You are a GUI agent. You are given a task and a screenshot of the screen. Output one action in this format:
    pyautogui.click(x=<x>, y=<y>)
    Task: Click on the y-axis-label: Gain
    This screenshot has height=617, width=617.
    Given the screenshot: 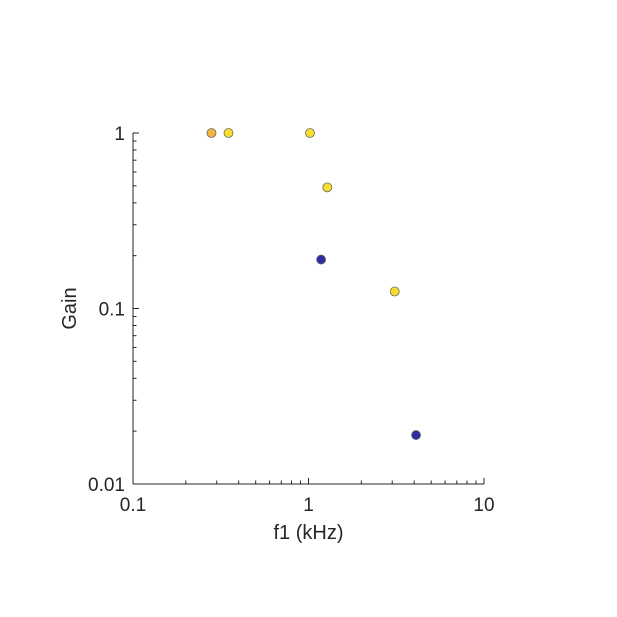 What is the action you would take?
    pyautogui.click(x=70, y=308)
    